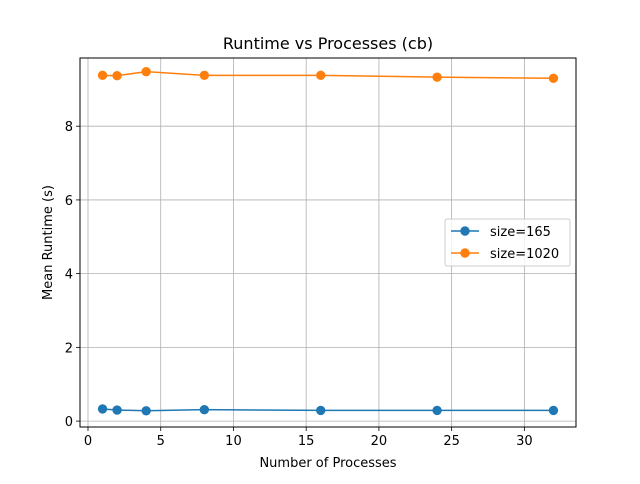  What do you see at coordinates (524, 254) in the screenshot?
I see `legend-label-size-1020: size=1020` at bounding box center [524, 254].